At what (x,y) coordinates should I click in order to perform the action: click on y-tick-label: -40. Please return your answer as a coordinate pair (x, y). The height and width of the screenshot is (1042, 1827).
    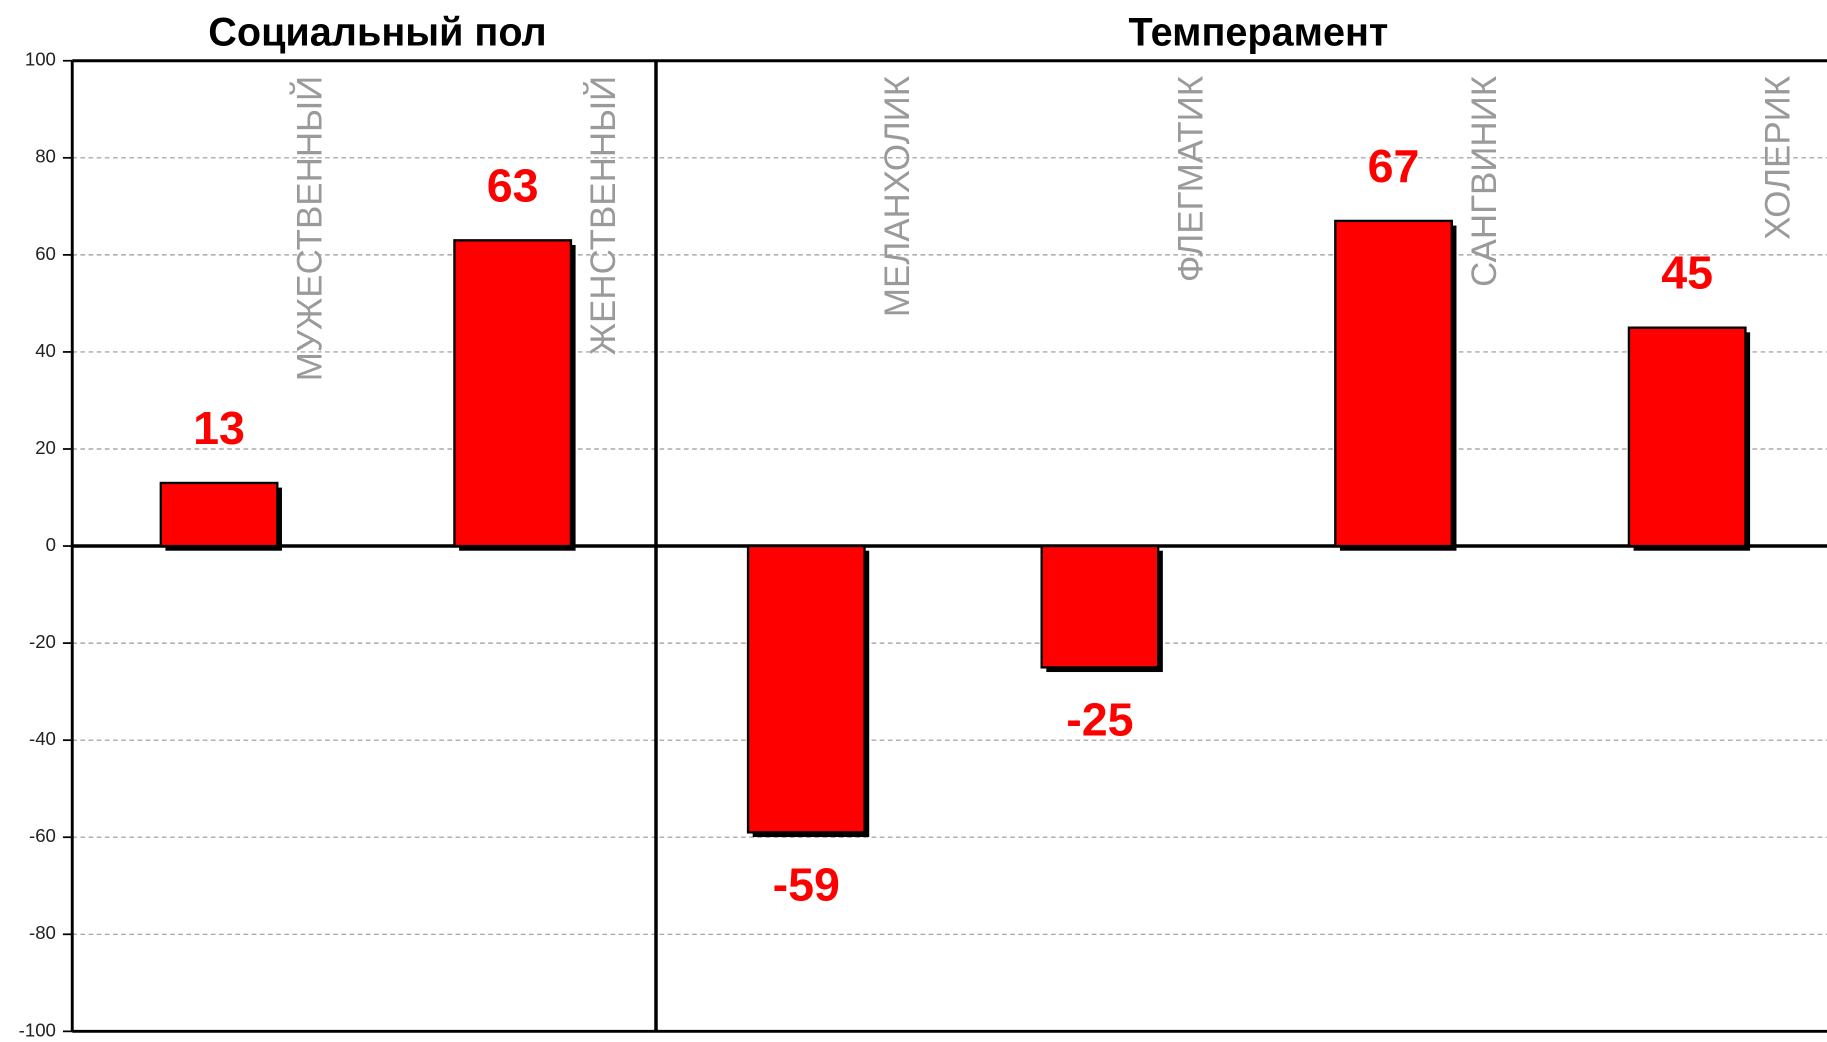
    Looking at the image, I should click on (42, 738).